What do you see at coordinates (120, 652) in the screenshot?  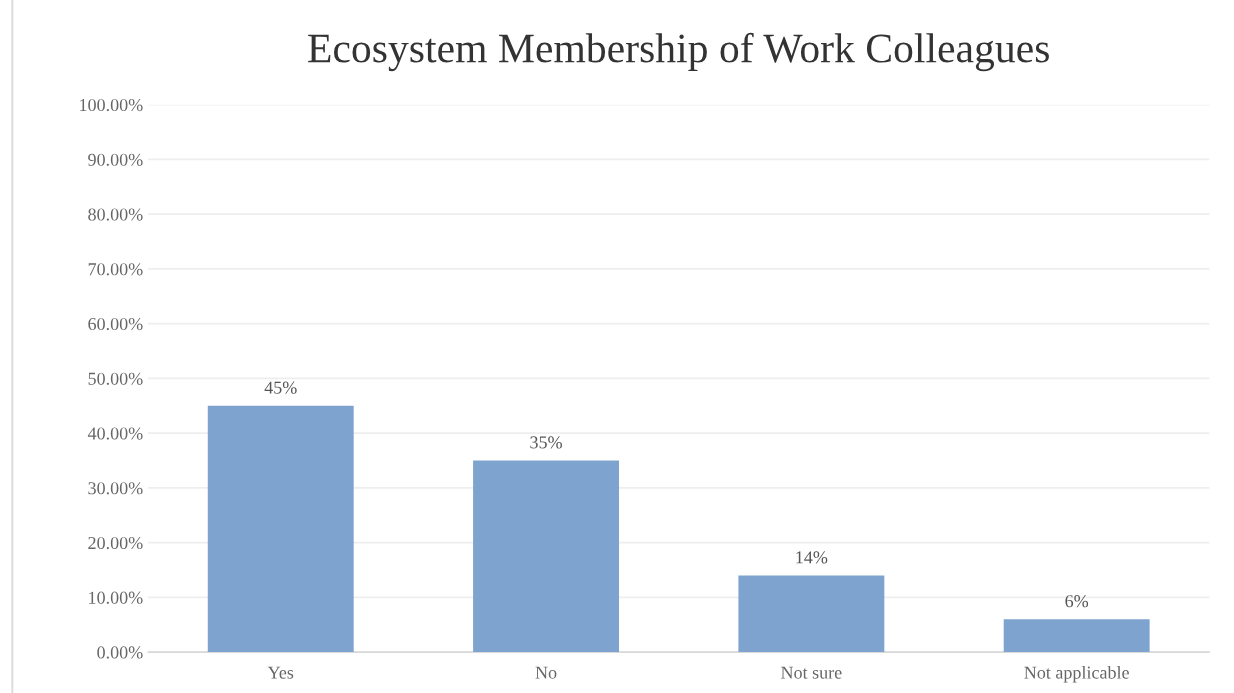 I see `y-tick-label: 0.00%` at bounding box center [120, 652].